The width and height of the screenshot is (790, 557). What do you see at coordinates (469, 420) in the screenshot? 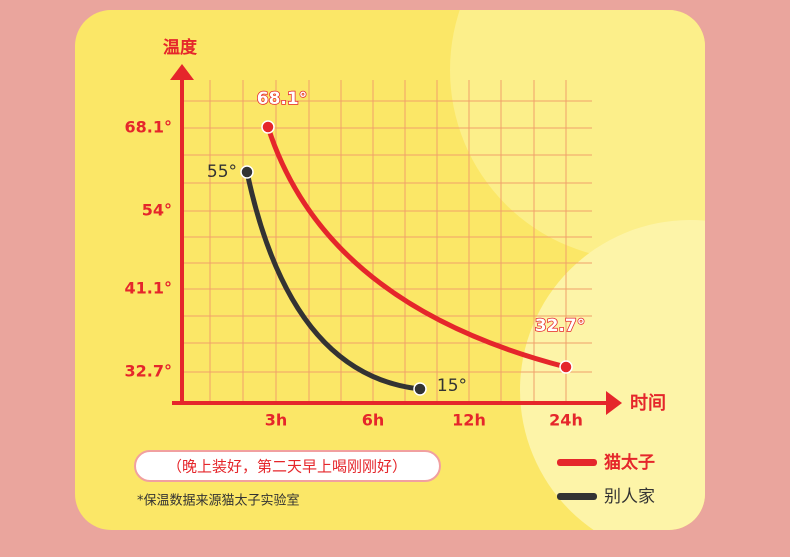
I see `x-label: 12h` at bounding box center [469, 420].